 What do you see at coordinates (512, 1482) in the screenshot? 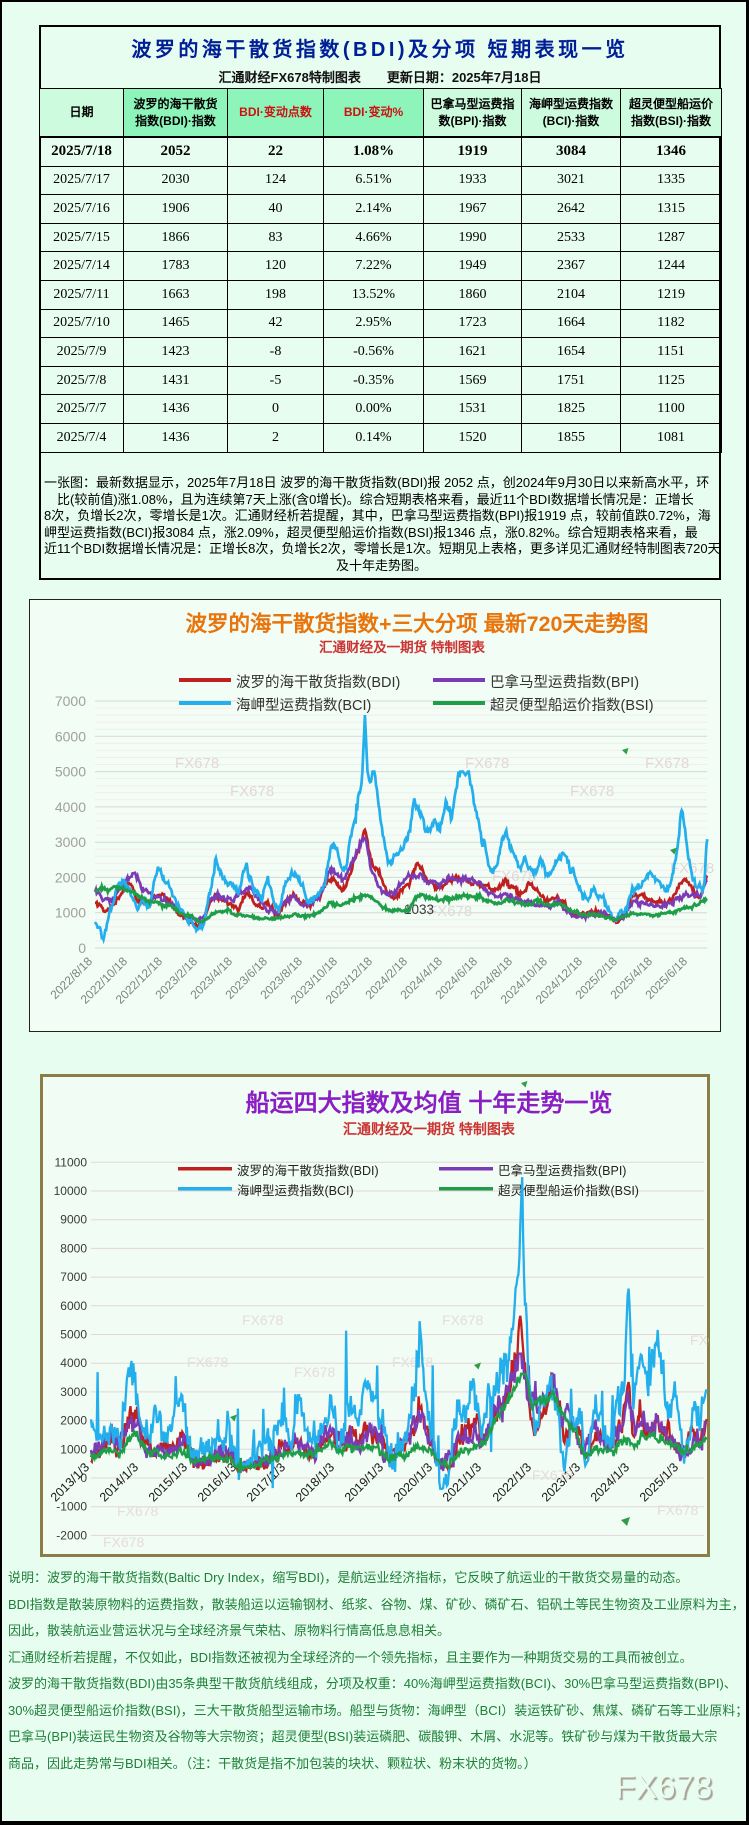
I see `svg-text: 2022/1/3` at bounding box center [512, 1482].